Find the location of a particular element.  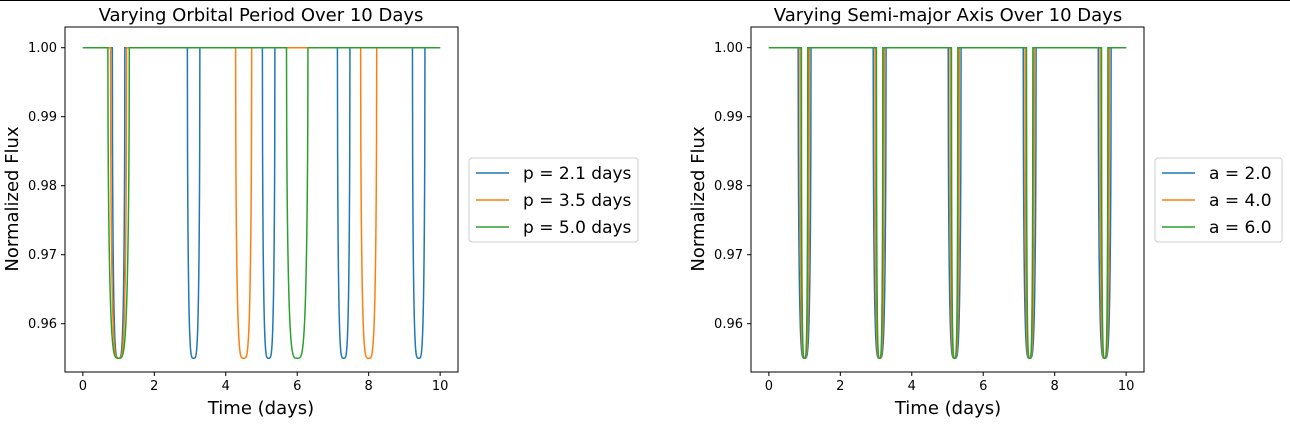

legend-label: a = 2.0 is located at coordinates (1240, 174).